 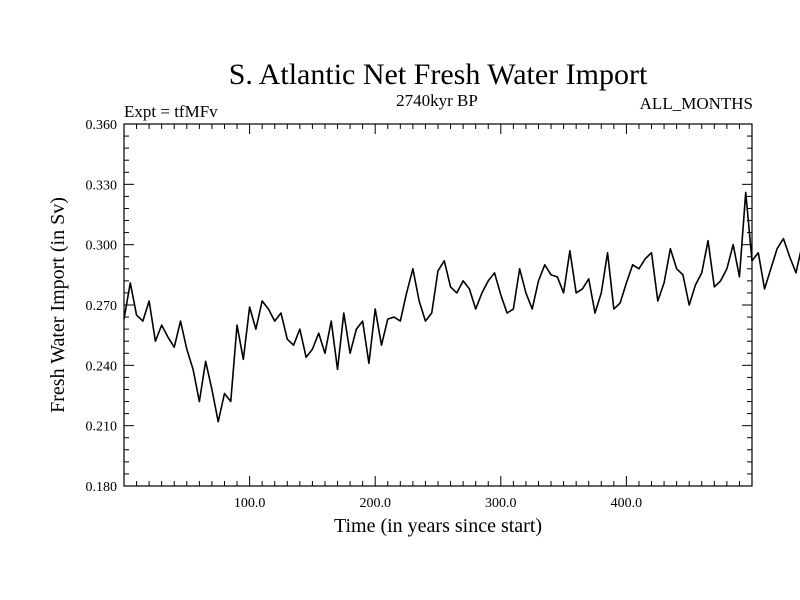 I want to click on x-axis-label: Time (in years since start), so click(x=438, y=526).